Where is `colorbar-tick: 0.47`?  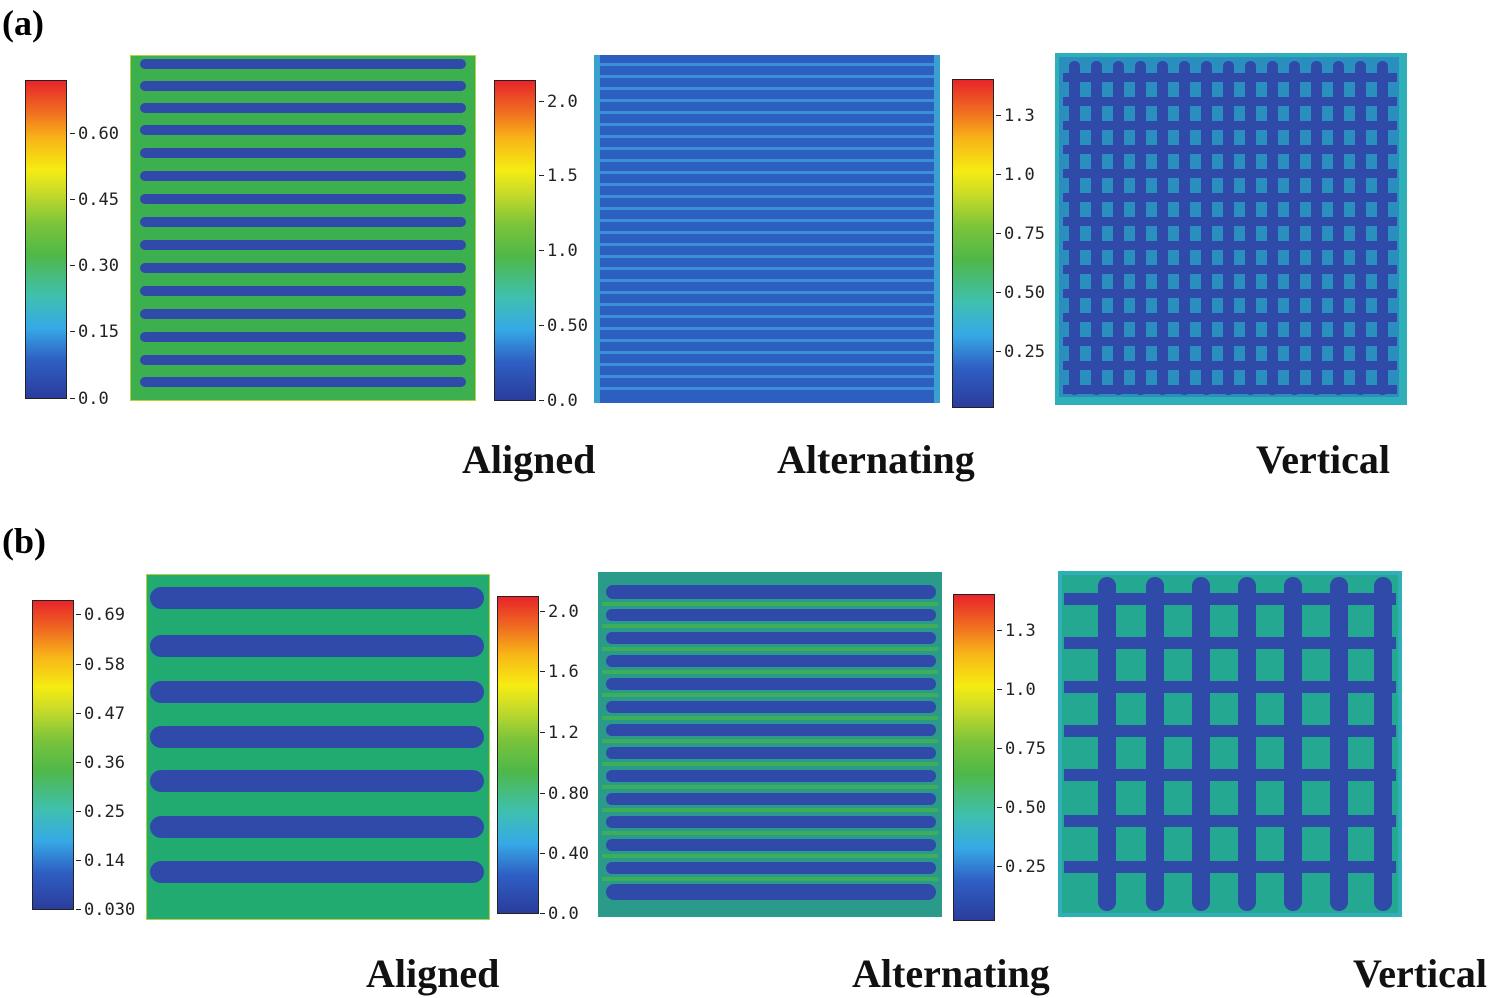 colorbar-tick: 0.47 is located at coordinates (100, 714).